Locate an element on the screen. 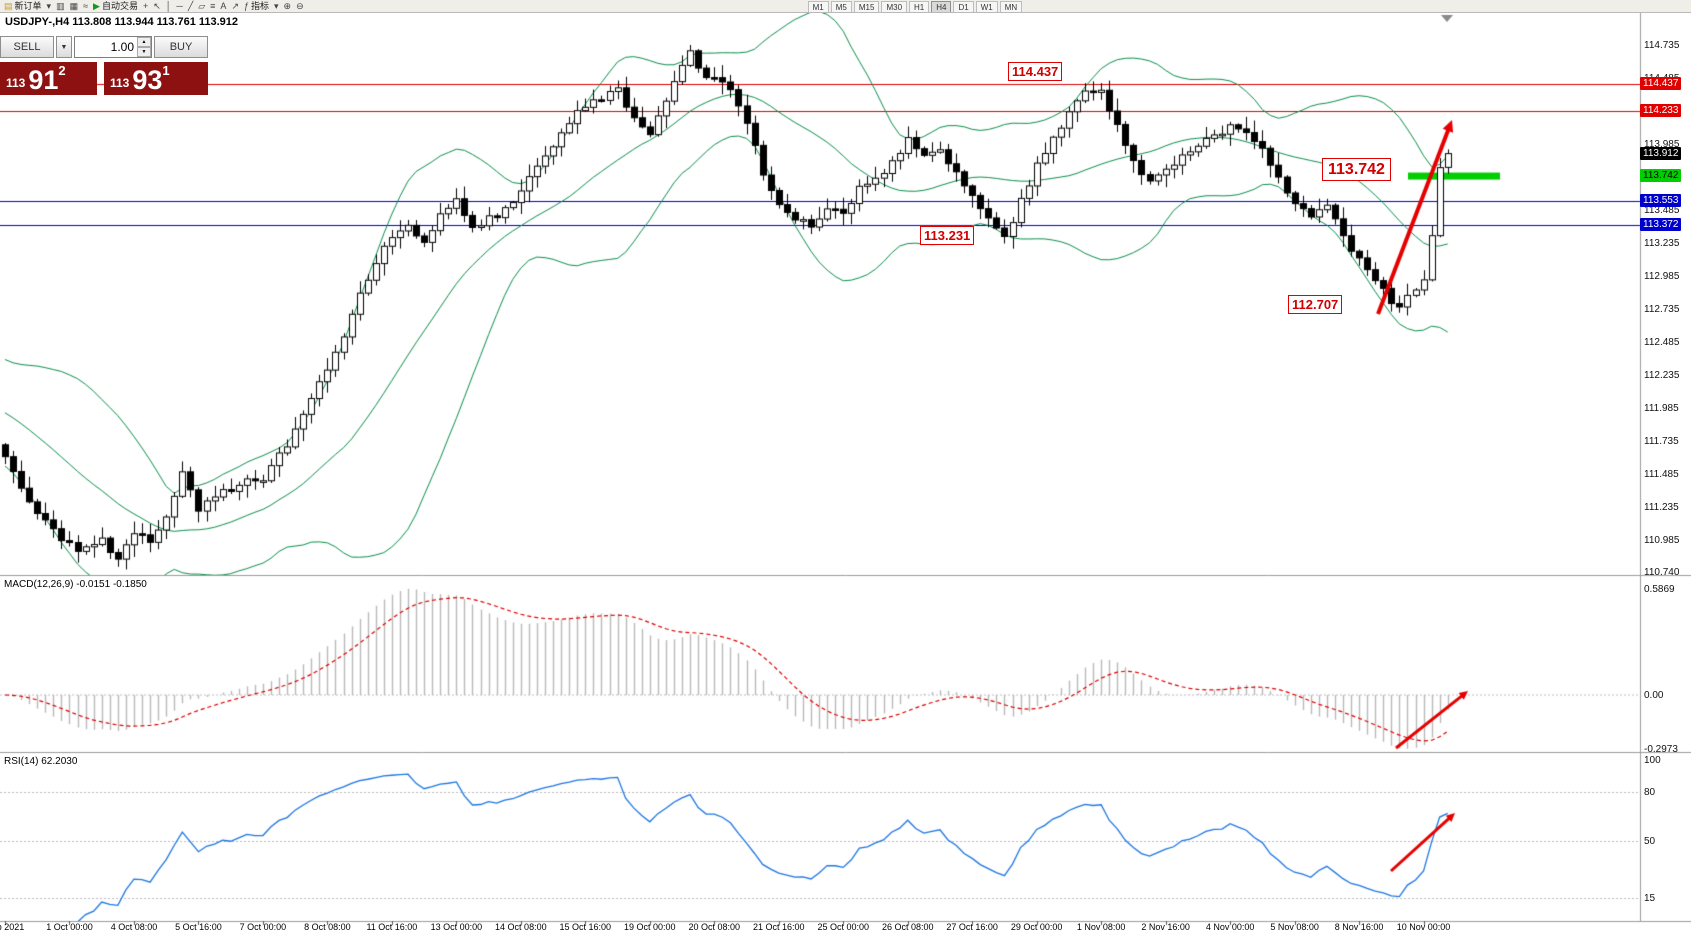 The height and width of the screenshot is (934, 1691). trade-panel-controls: SELL ▼ ▲ ▼ BUY is located at coordinates (104, 47).